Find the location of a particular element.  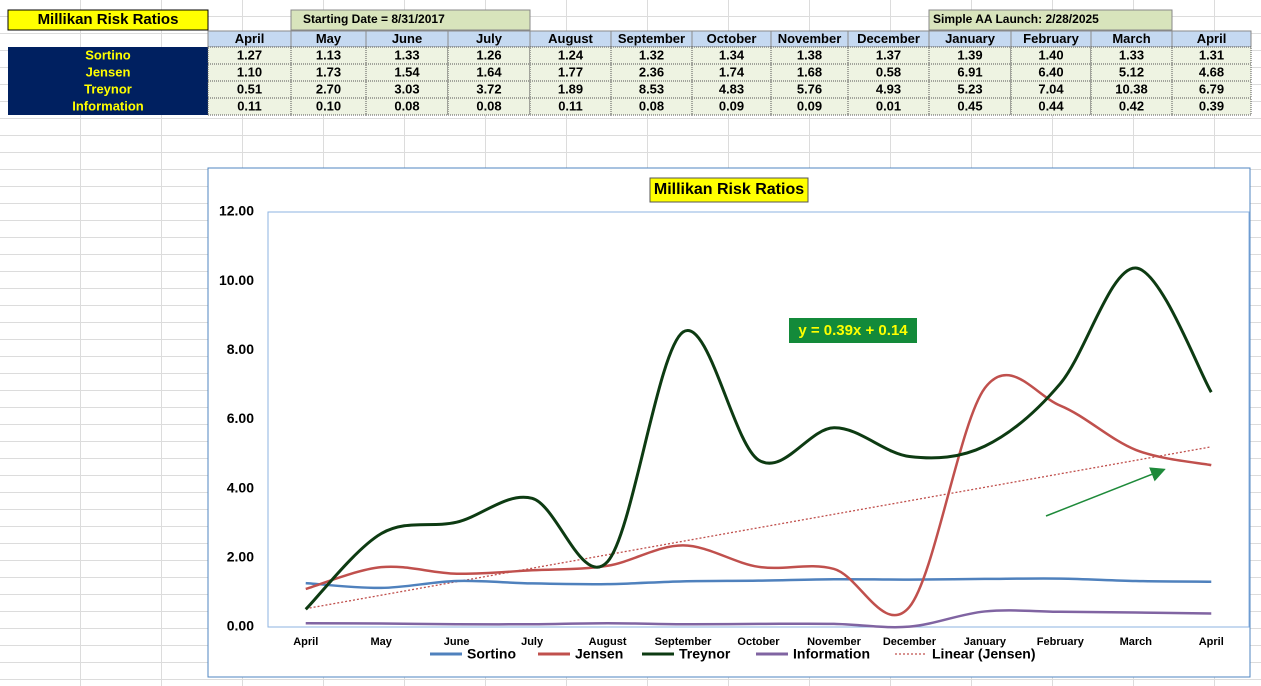

cell-value: 1.31 is located at coordinates (1211, 54).